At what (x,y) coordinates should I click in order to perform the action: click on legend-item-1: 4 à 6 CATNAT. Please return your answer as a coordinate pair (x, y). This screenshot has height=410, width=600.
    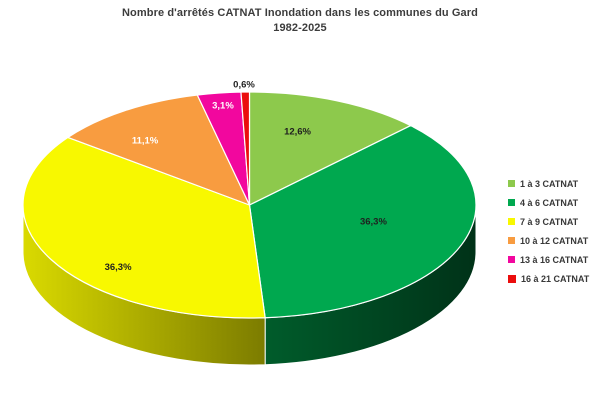
    Looking at the image, I should click on (548, 202).